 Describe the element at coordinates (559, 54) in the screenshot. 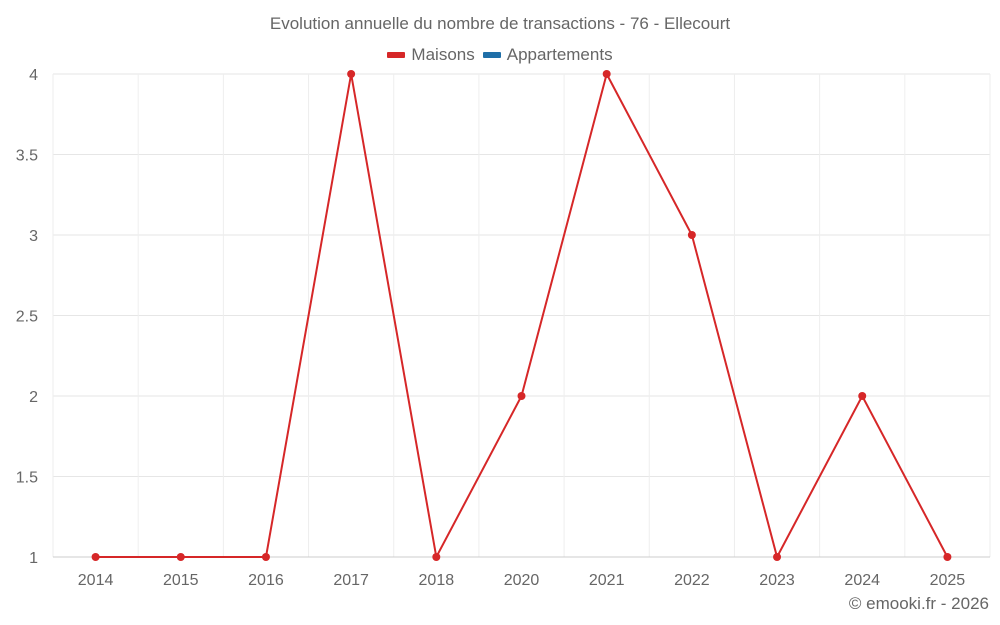

I see `legend-label-appartements: Appartements` at that location.